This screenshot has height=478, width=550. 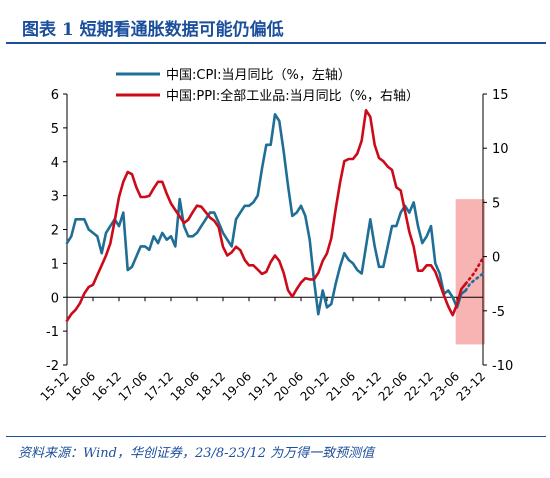 I want to click on header-rule, so click(x=276, y=43).